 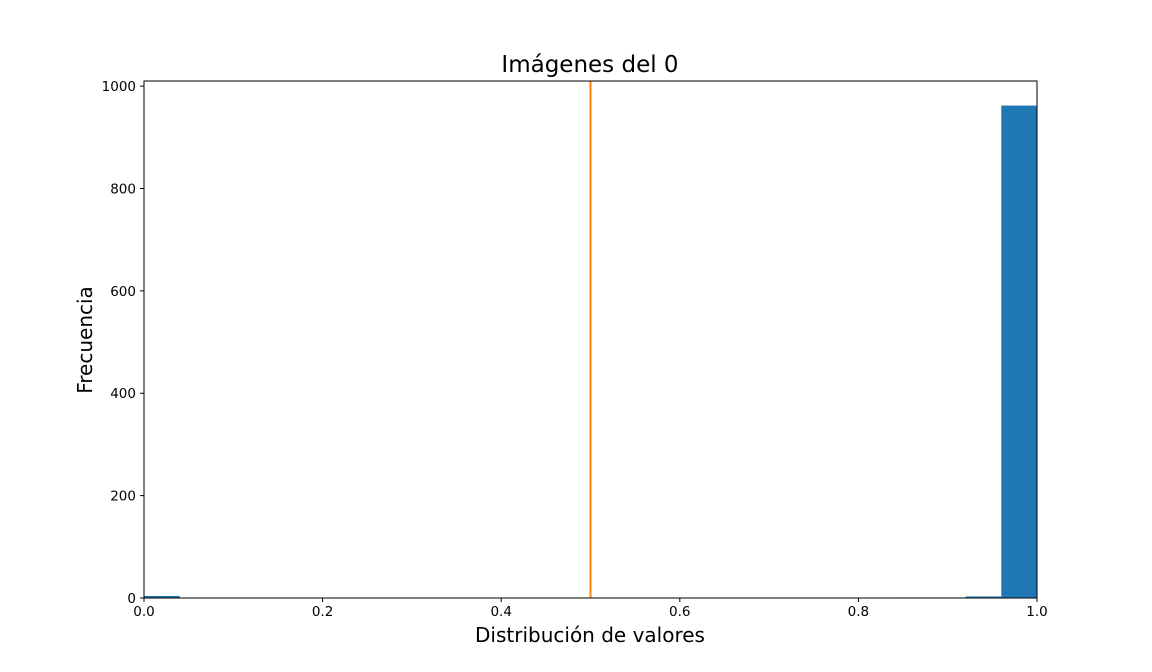 What do you see at coordinates (123, 497) in the screenshot?
I see `y-tick-label: 200` at bounding box center [123, 497].